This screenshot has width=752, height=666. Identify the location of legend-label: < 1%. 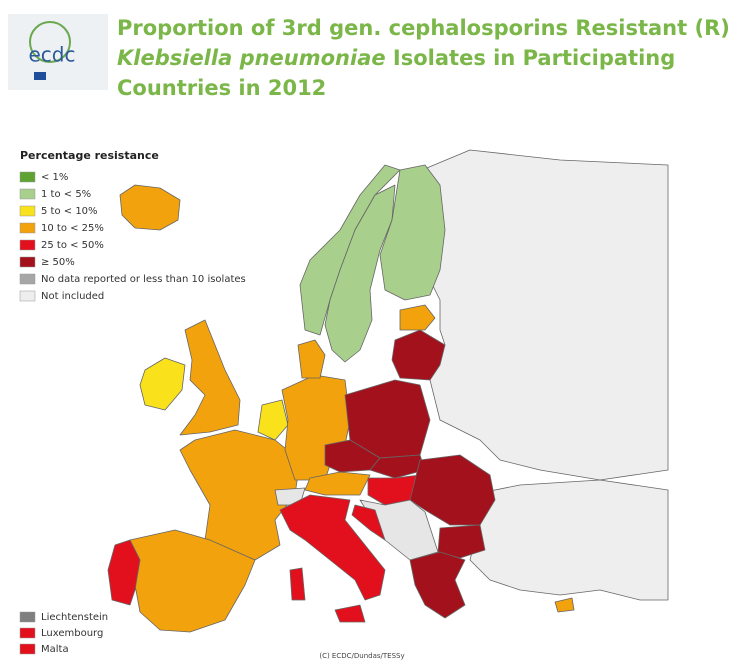
(54, 177).